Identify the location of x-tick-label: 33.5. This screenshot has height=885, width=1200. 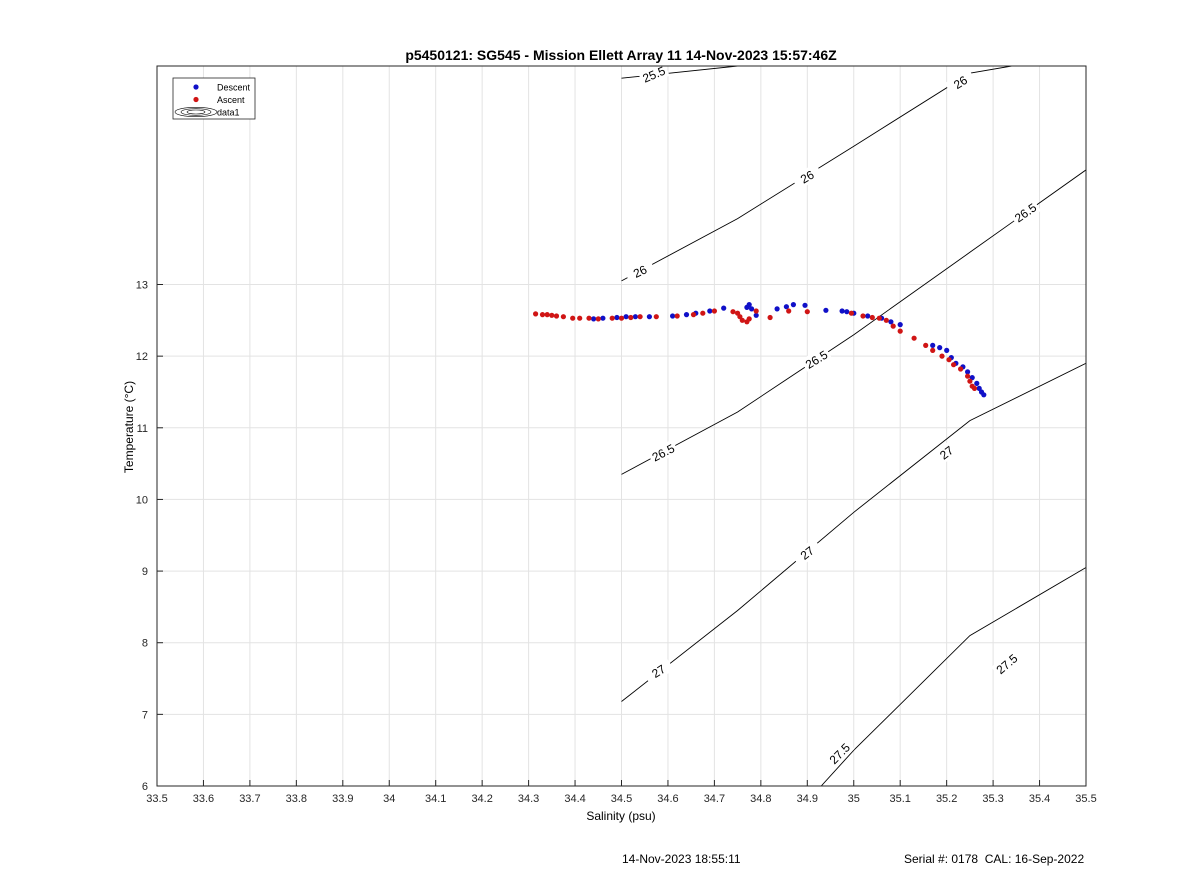
(156, 799).